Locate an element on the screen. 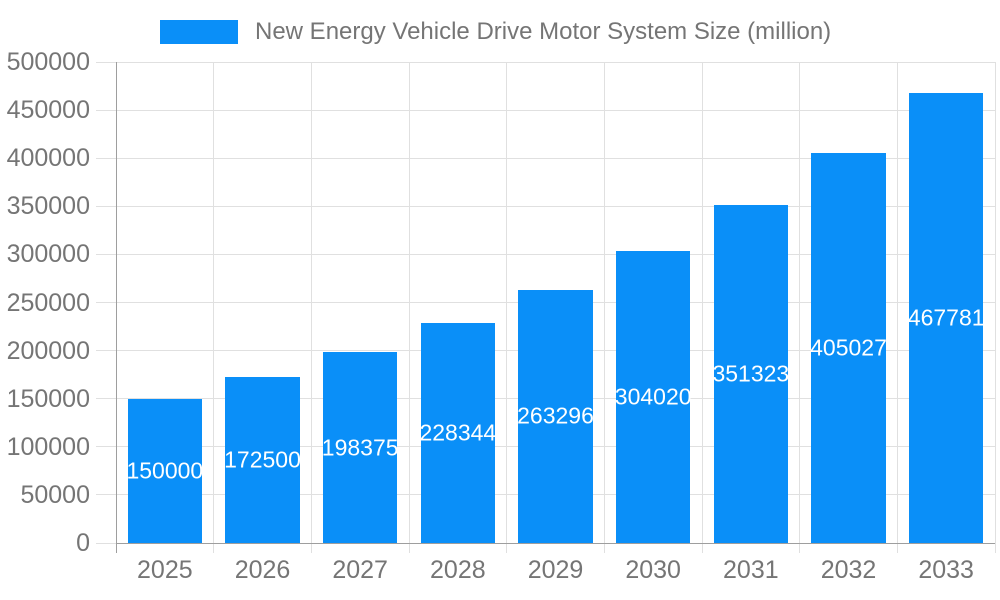  bar-value-label: 351323 is located at coordinates (751, 373).